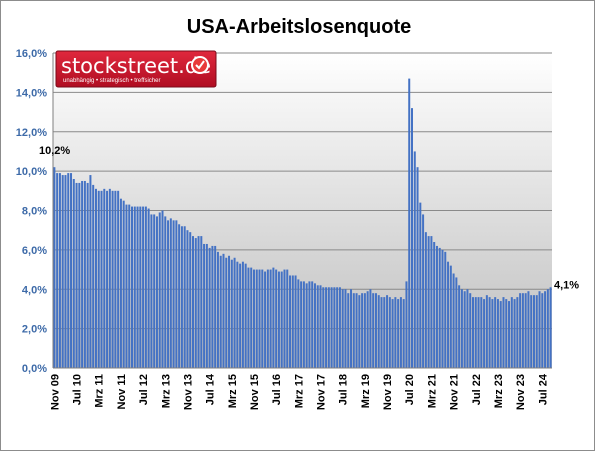  What do you see at coordinates (100, 391) in the screenshot?
I see `x-tick-label: Mrz 11` at bounding box center [100, 391].